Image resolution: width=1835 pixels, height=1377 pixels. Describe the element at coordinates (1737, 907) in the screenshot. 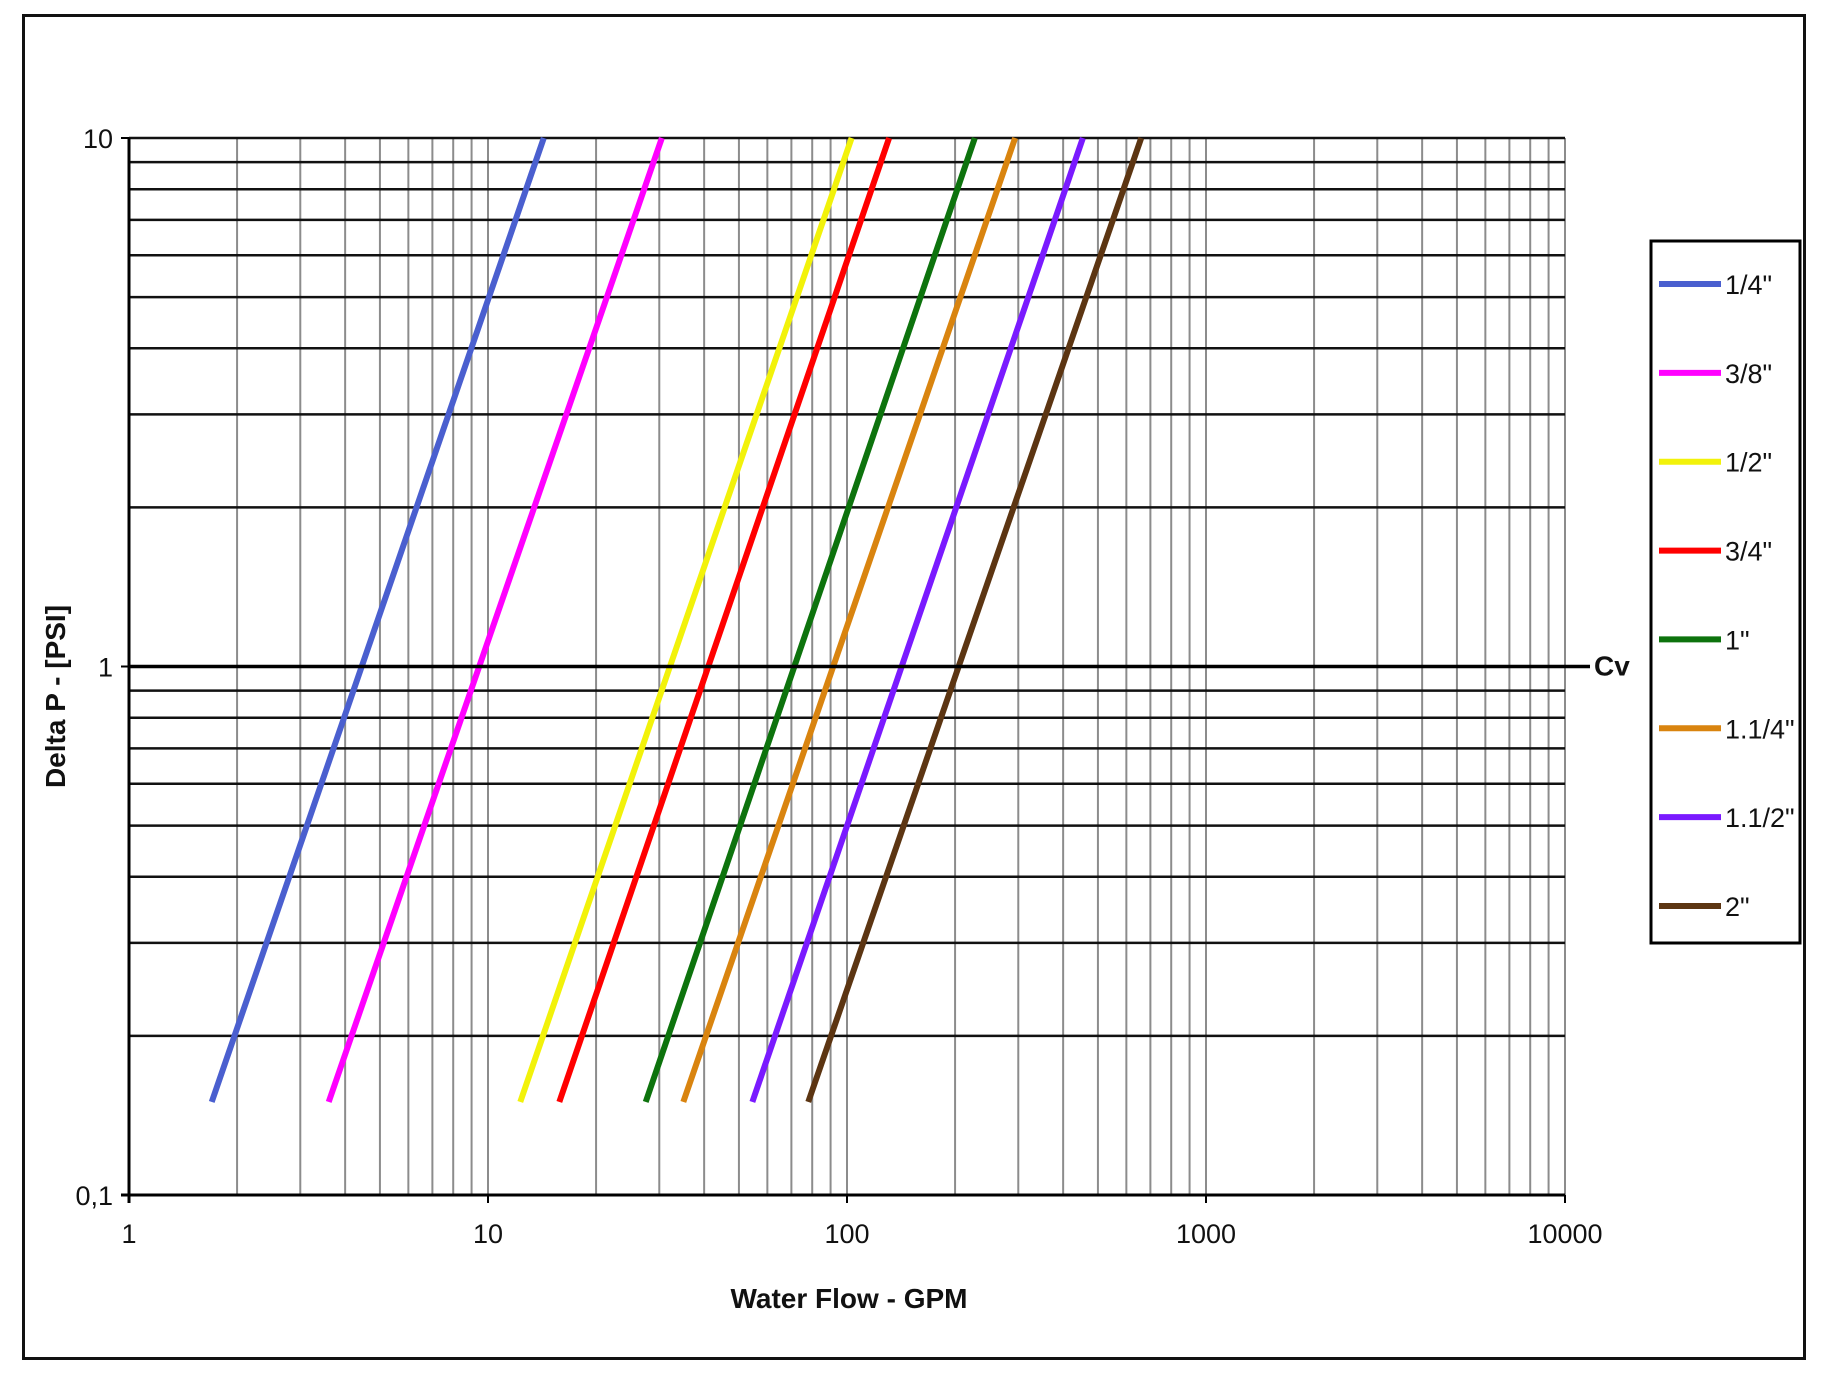

I see `legend-label-8: 2"` at that location.